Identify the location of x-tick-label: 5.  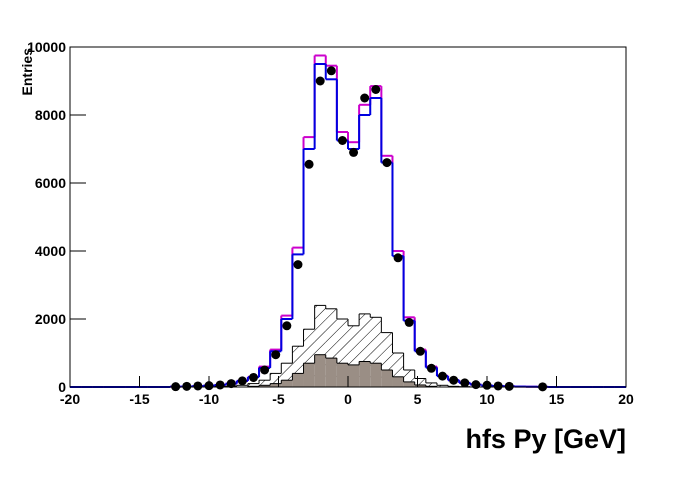
(418, 399).